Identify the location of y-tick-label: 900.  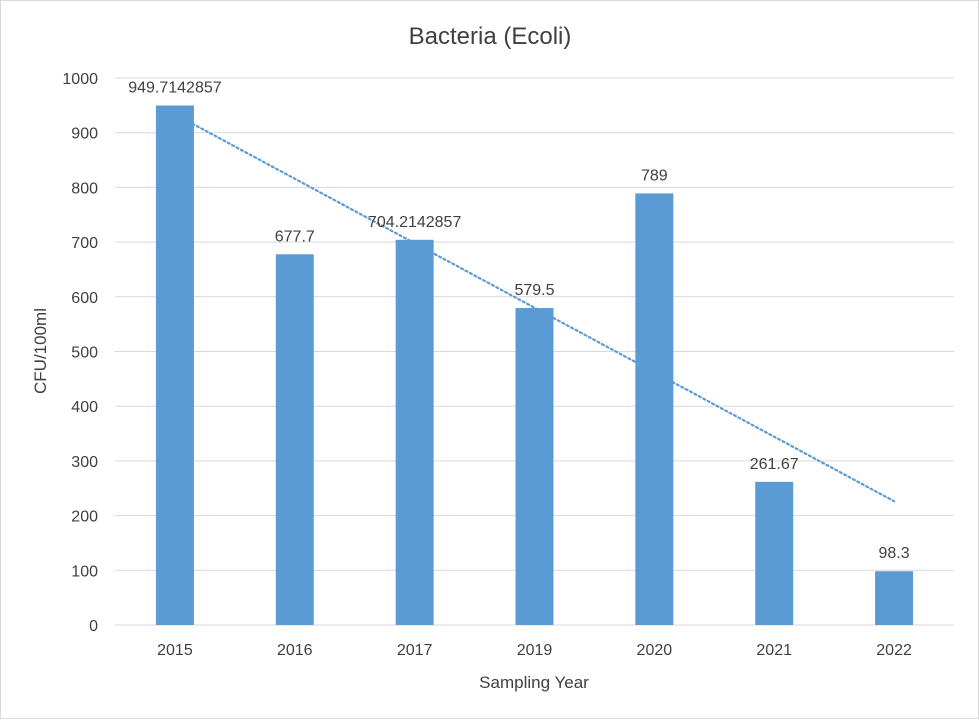
(84, 134).